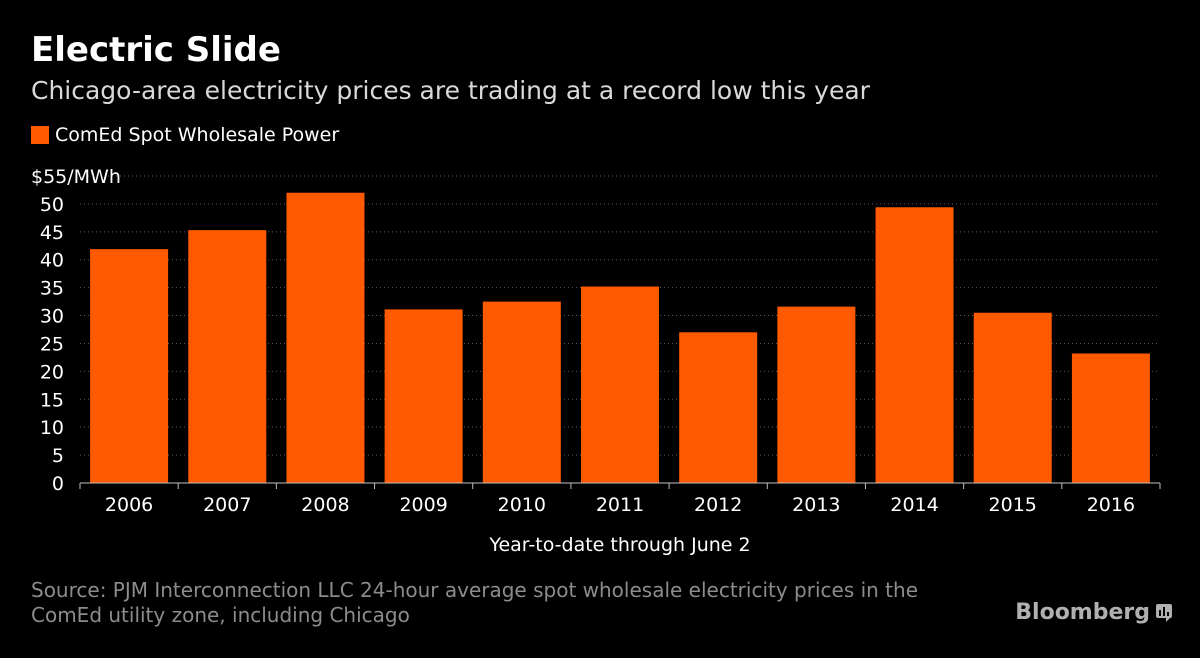  What do you see at coordinates (718, 407) in the screenshot?
I see `bar-2012` at bounding box center [718, 407].